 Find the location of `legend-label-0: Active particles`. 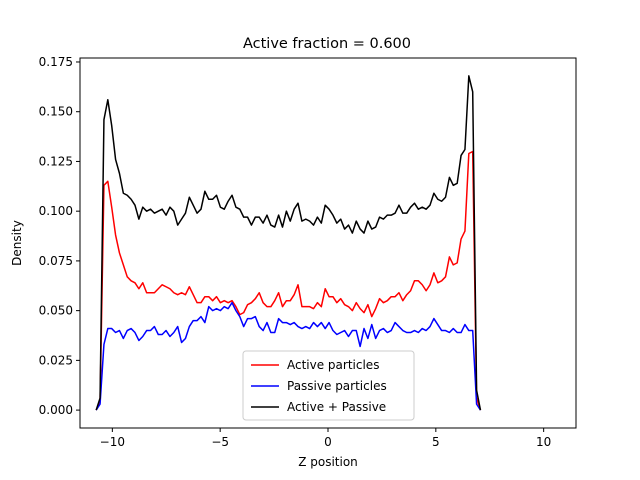

legend-label-0: Active particles is located at coordinates (333, 365).